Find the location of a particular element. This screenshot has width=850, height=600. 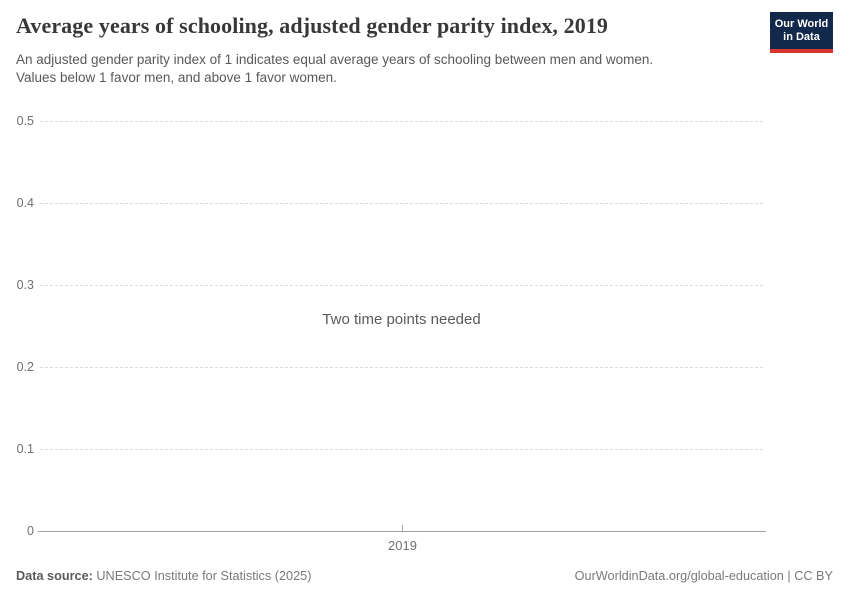

data-source-text: UNESCO Institute for Statistics (2025) is located at coordinates (202, 576).